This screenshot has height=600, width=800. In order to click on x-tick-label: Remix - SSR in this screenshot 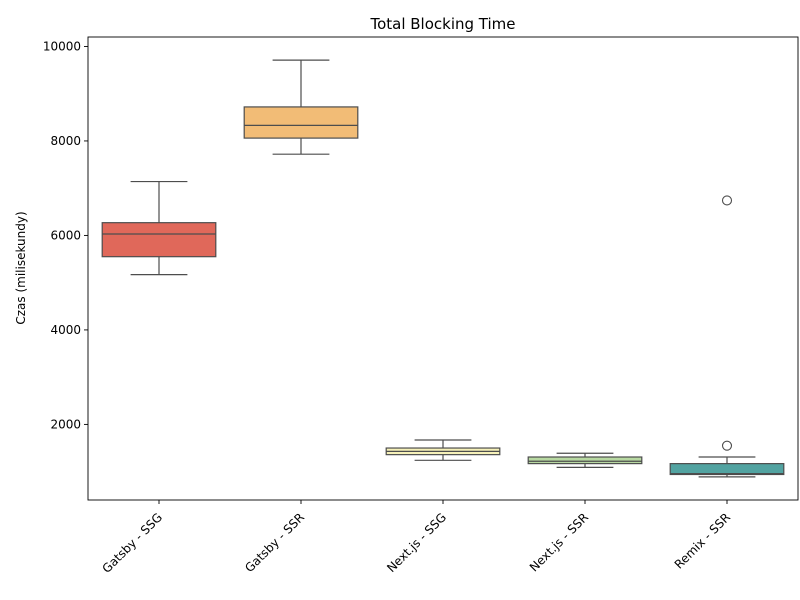, I will do `click(702, 540)`.